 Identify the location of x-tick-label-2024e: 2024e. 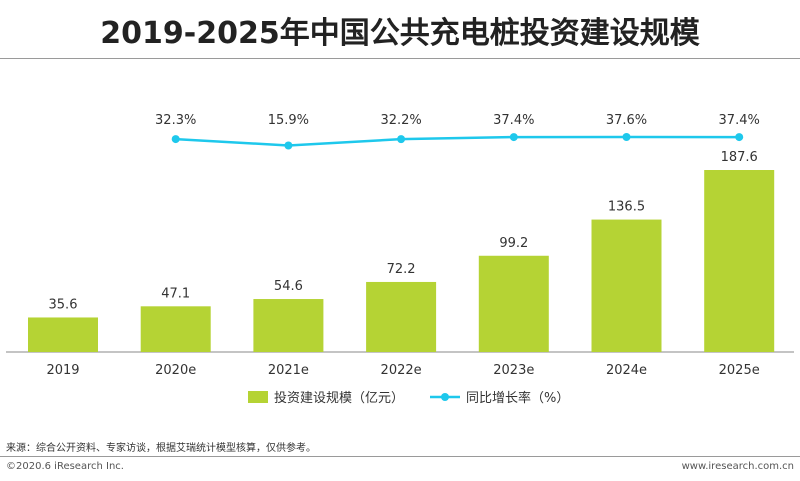
(626, 370).